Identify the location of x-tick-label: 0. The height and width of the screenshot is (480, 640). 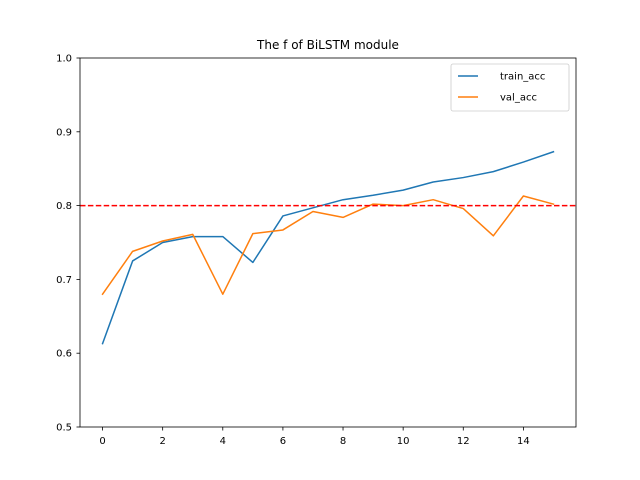
(102, 441).